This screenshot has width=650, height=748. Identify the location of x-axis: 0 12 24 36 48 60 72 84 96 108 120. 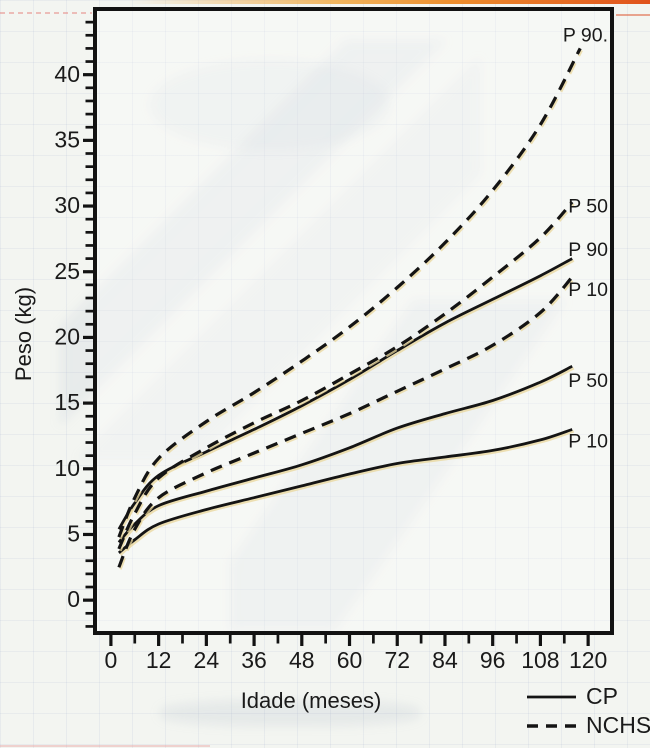
(356, 653).